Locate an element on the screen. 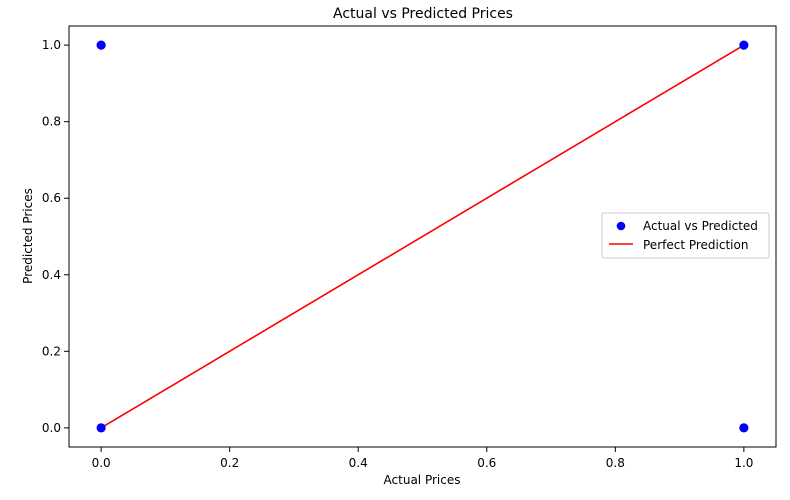 The height and width of the screenshot is (500, 790). y-tick-label: 0.6 is located at coordinates (51, 198).